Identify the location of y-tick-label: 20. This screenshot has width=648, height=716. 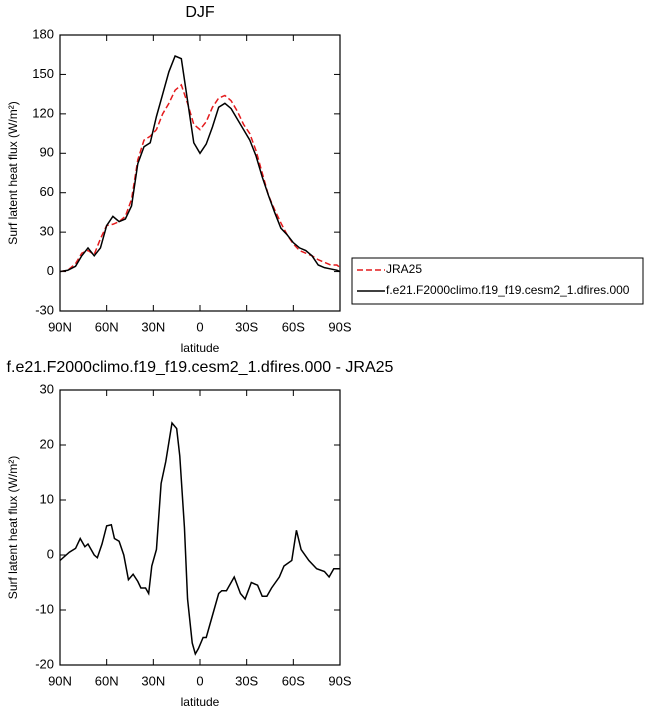
(47, 443).